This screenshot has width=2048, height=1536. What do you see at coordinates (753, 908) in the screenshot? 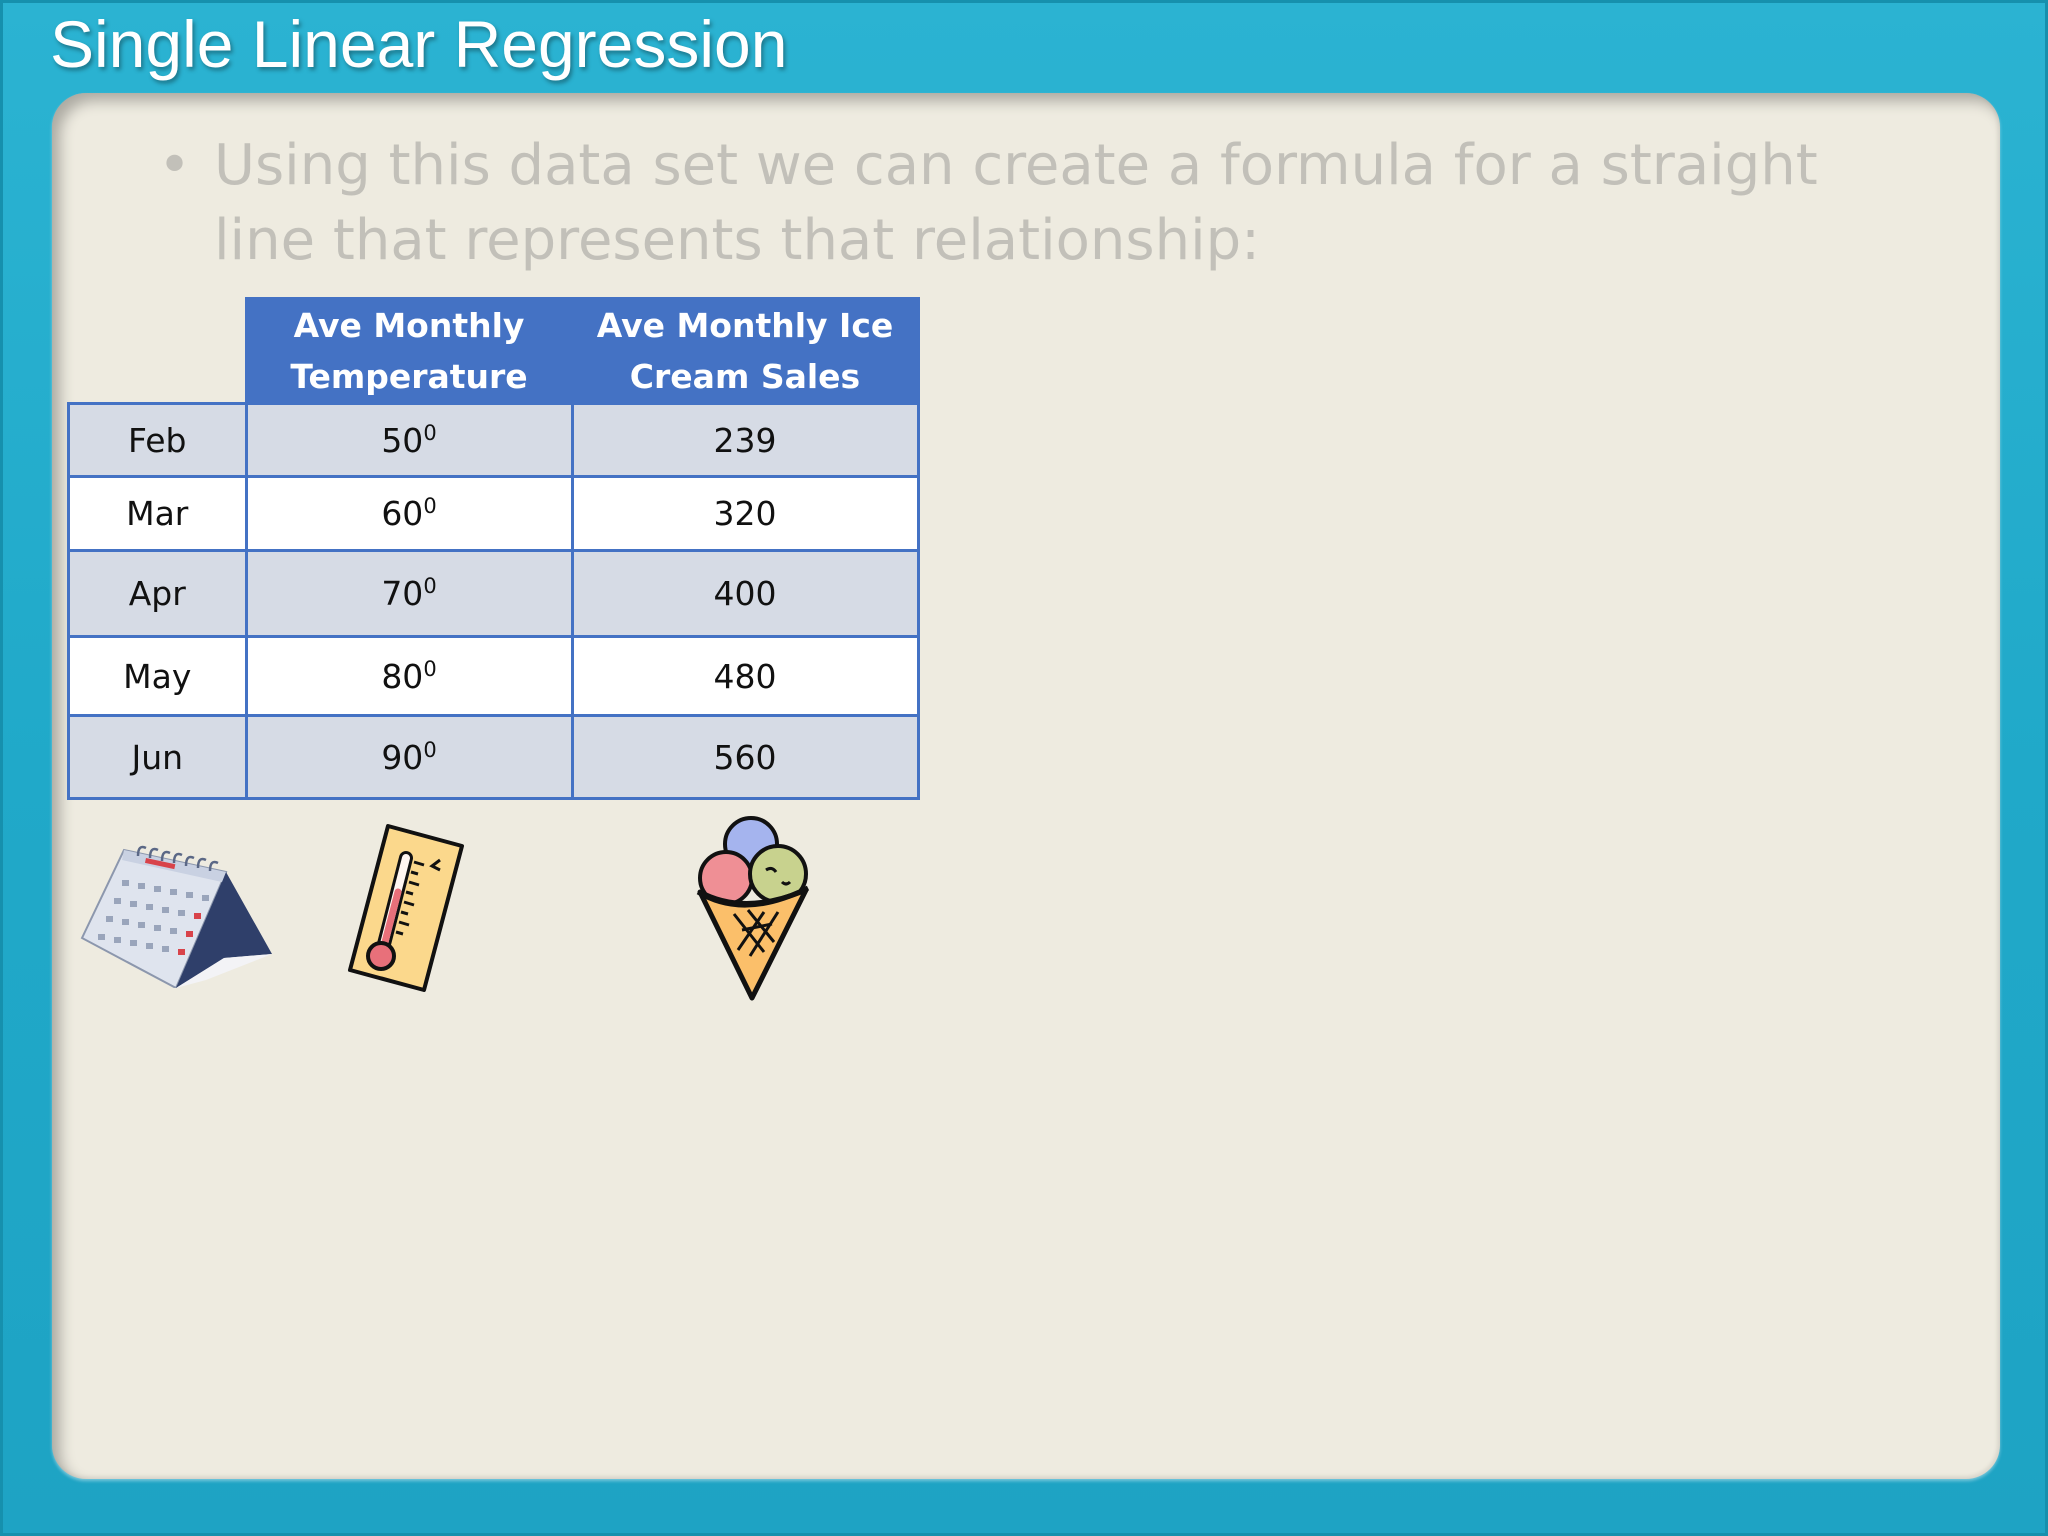
I see `ice-cream-cone-icon` at bounding box center [753, 908].